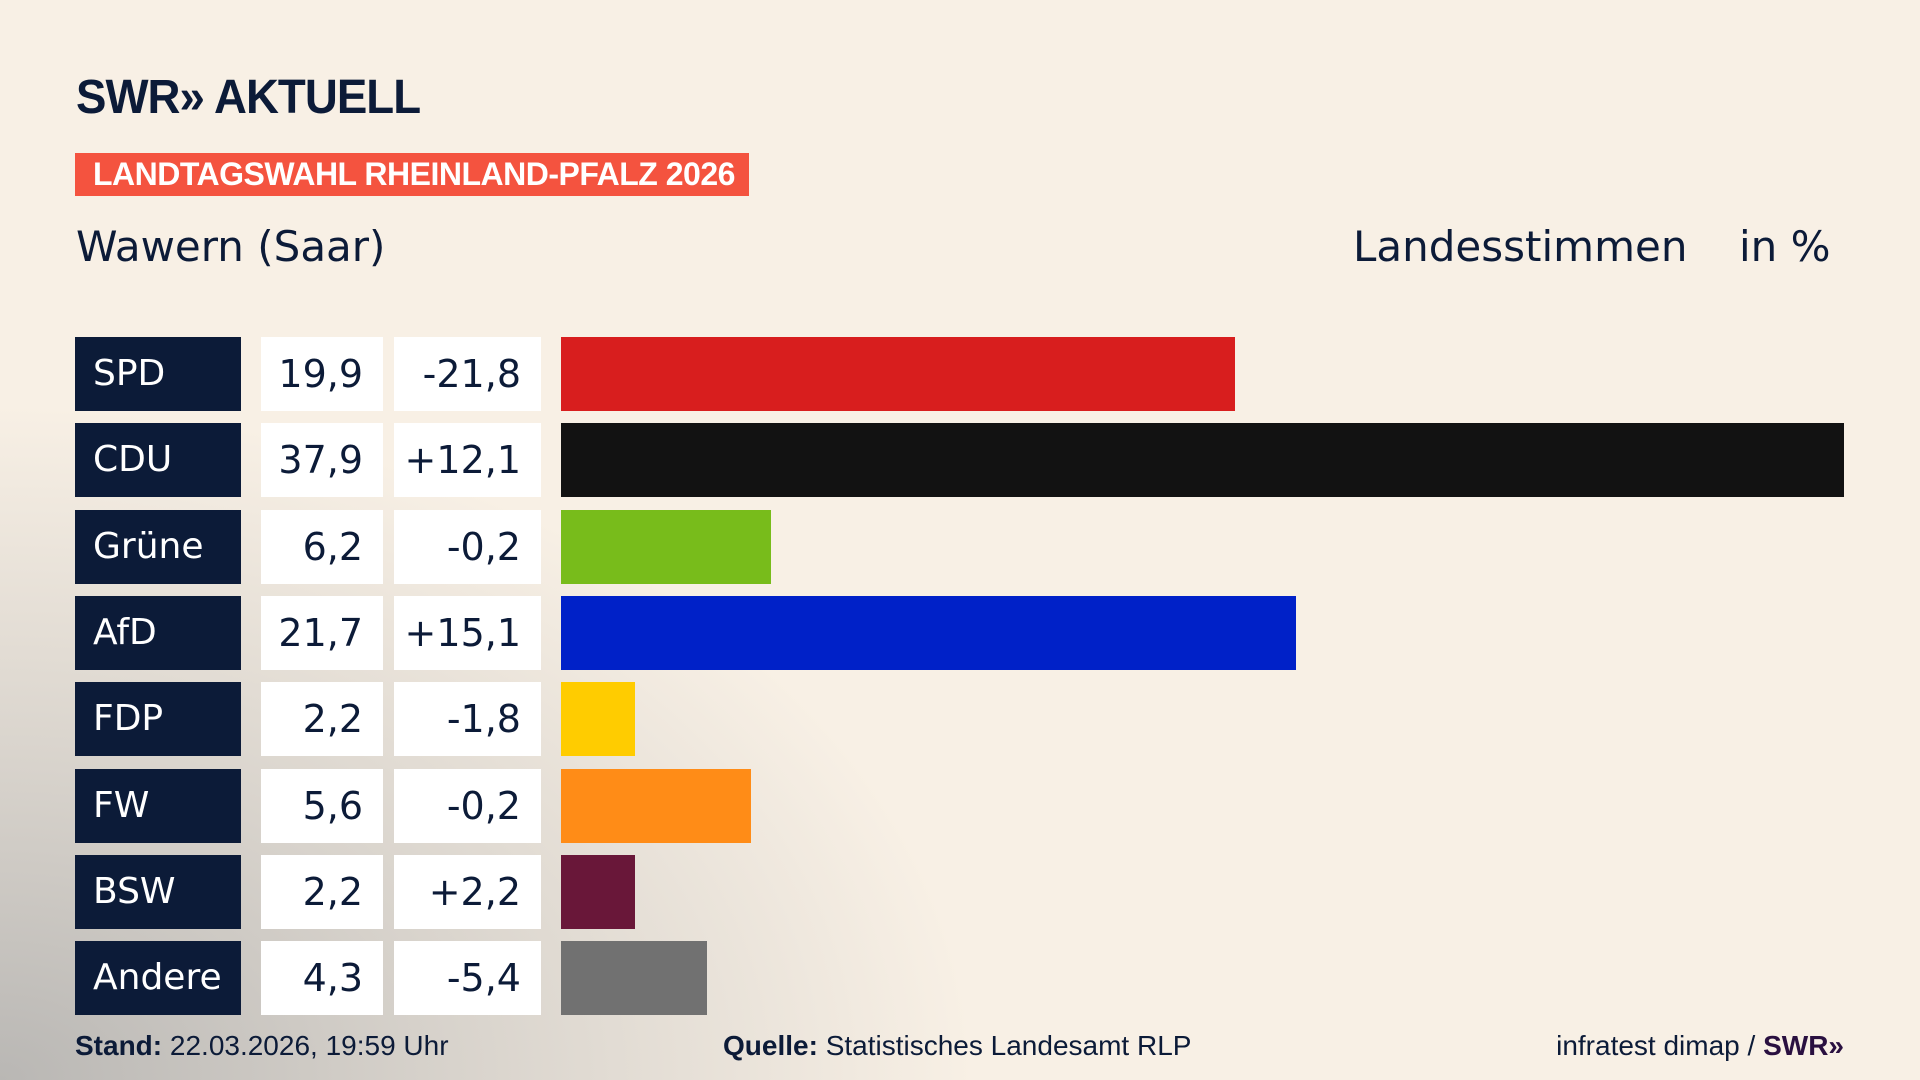  Describe the element at coordinates (960, 719) in the screenshot. I see `bar-row: FDP 2,2 -1,8` at that location.